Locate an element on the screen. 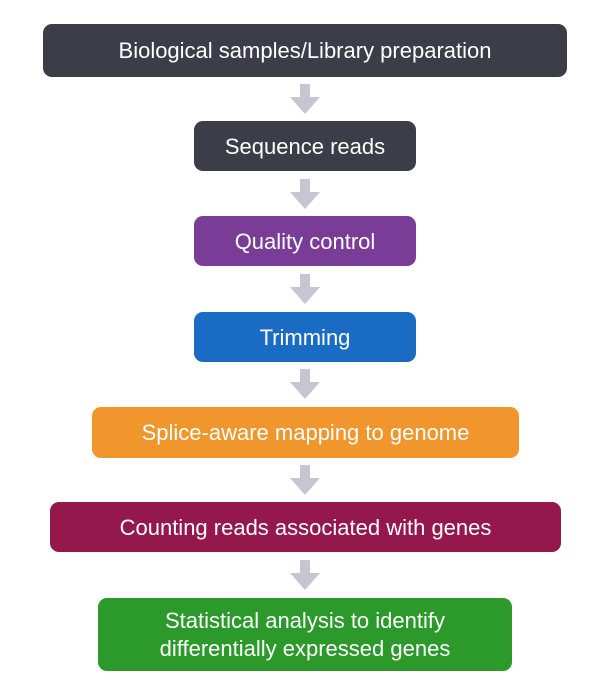  step-library-preparation: Biological samples/Library preparation is located at coordinates (305, 50).